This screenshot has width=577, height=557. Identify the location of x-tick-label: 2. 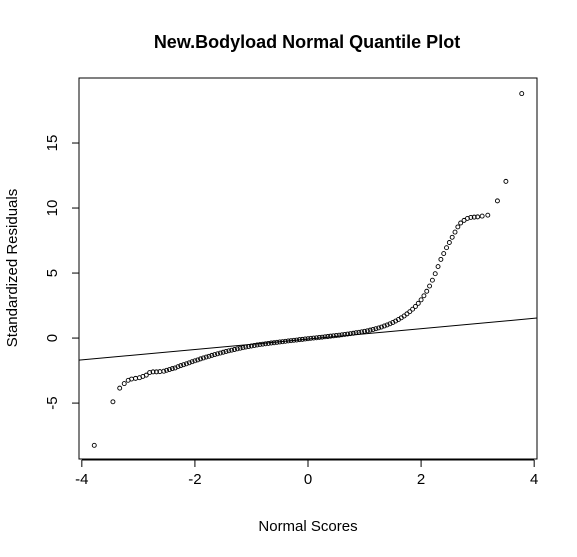
(421, 479).